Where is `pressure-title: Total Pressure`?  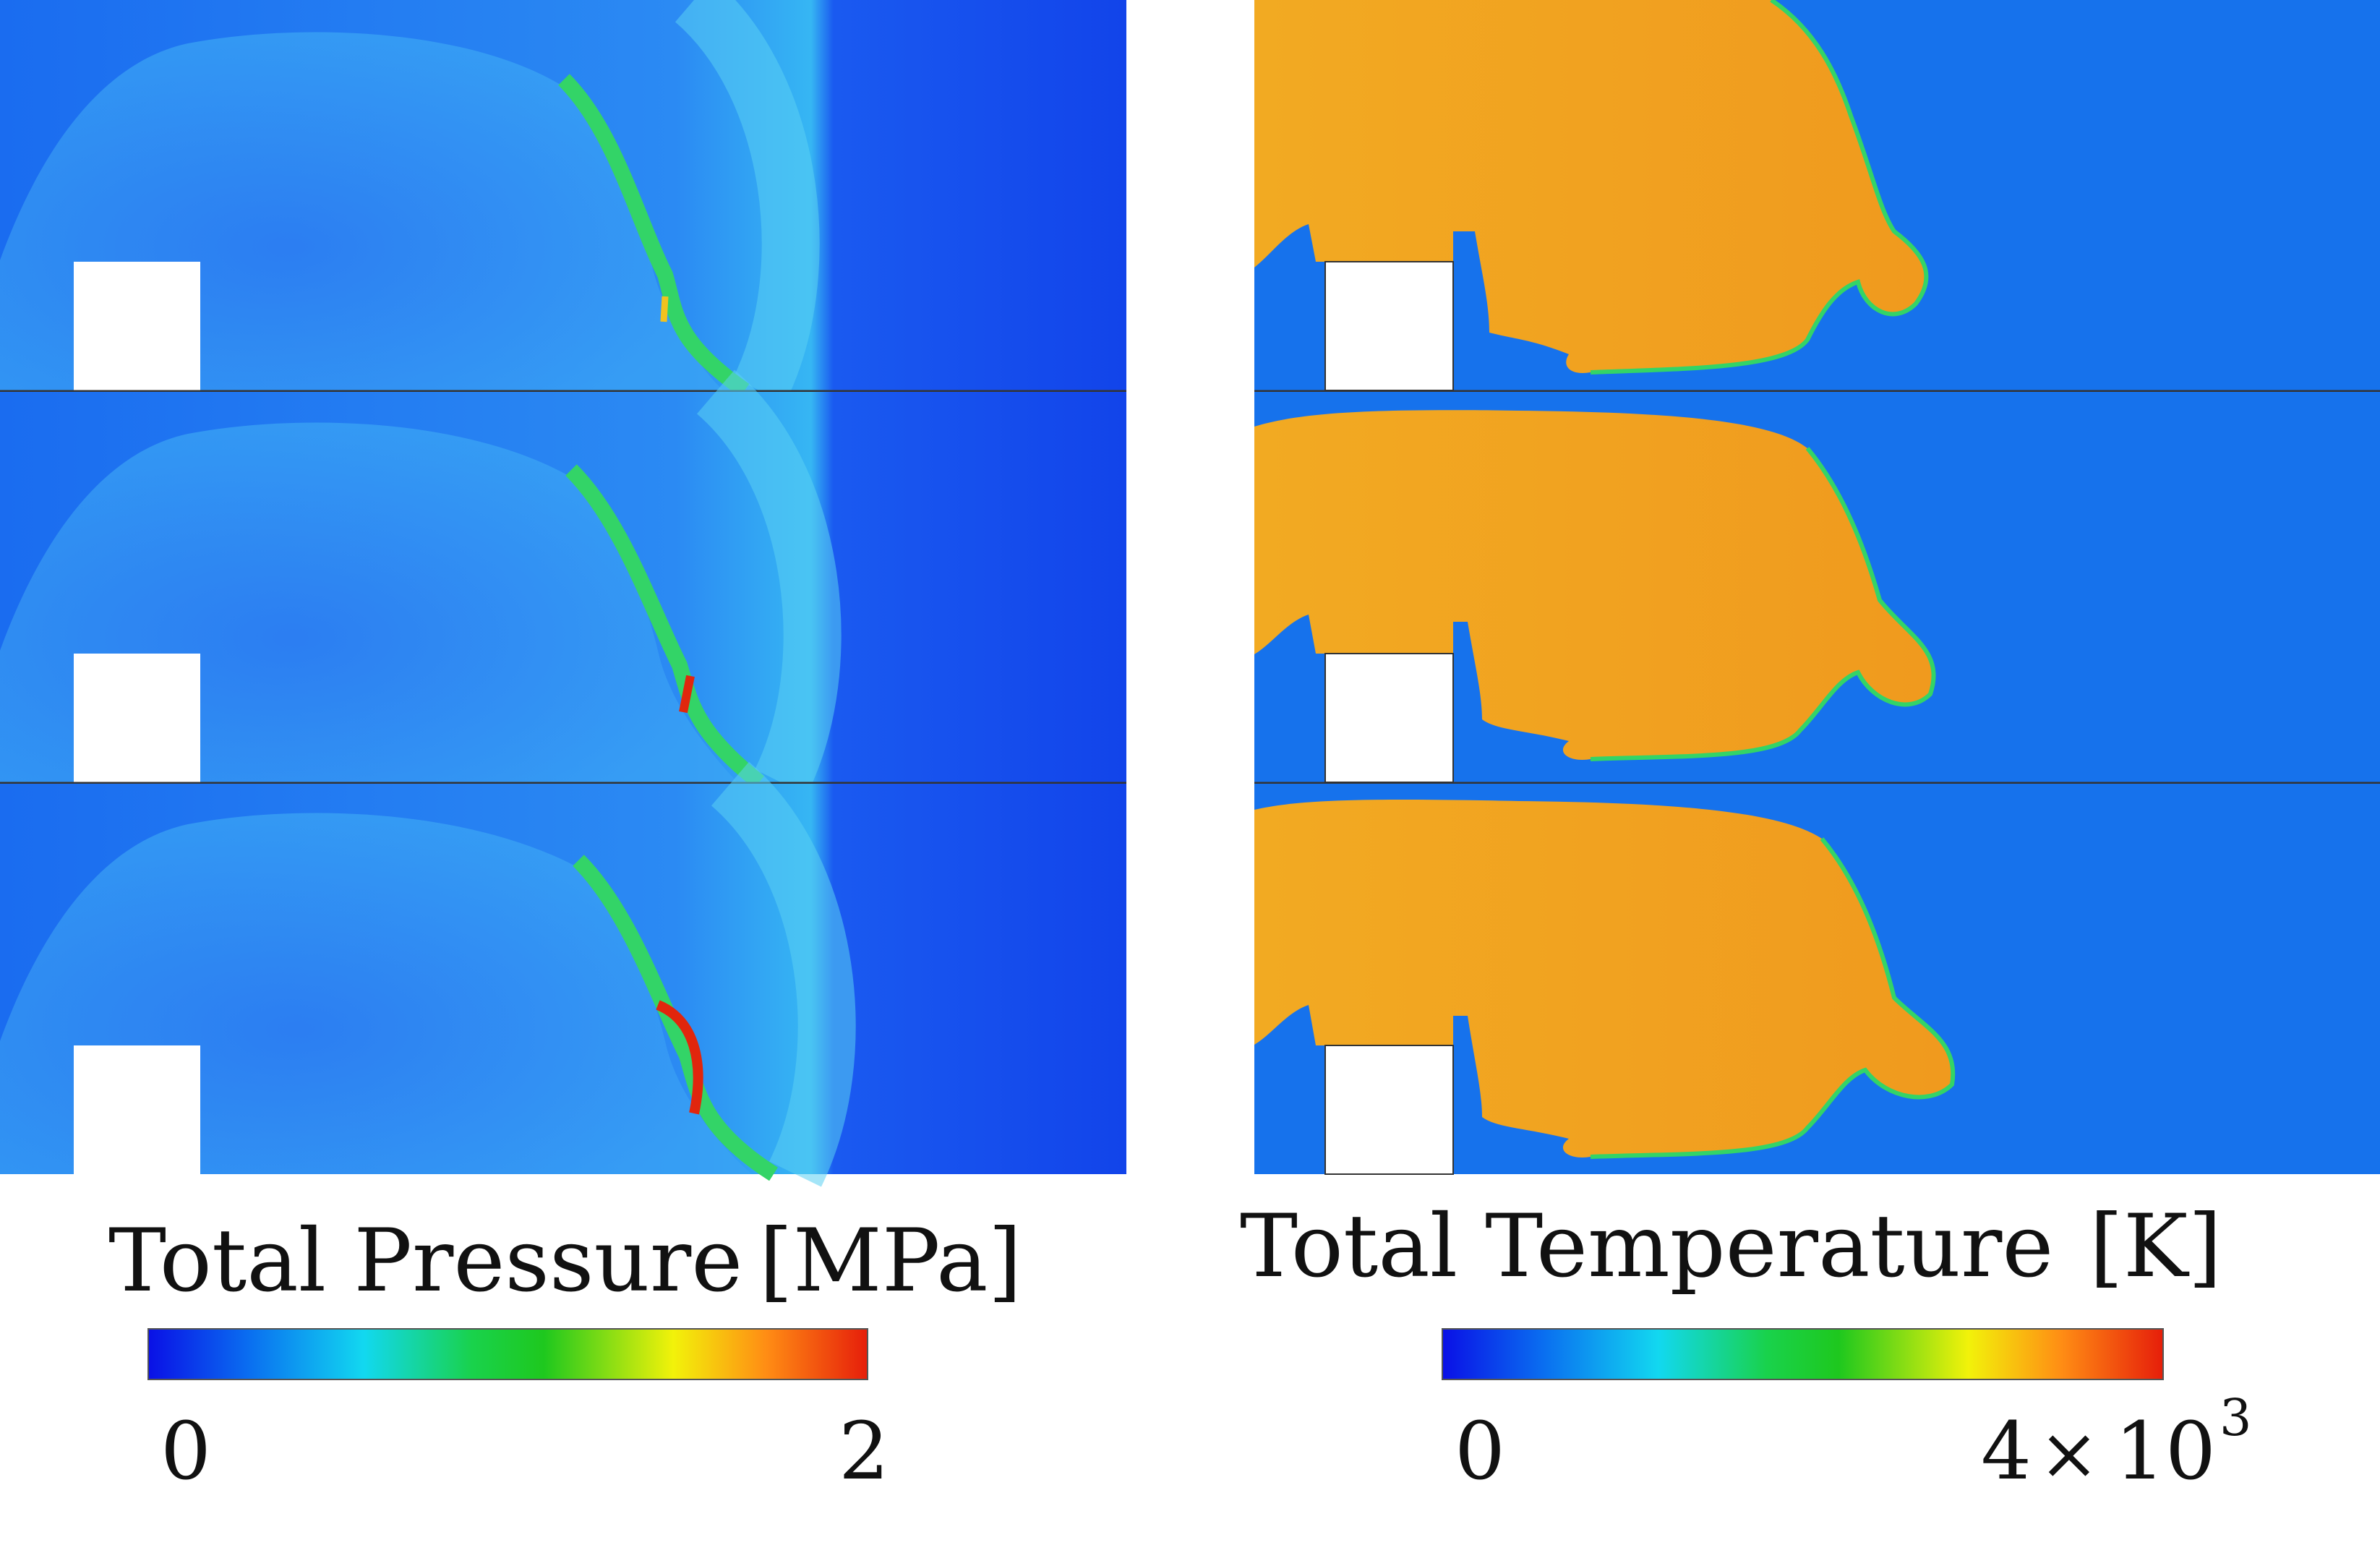 pressure-title: Total Pressure is located at coordinates (425, 1261).